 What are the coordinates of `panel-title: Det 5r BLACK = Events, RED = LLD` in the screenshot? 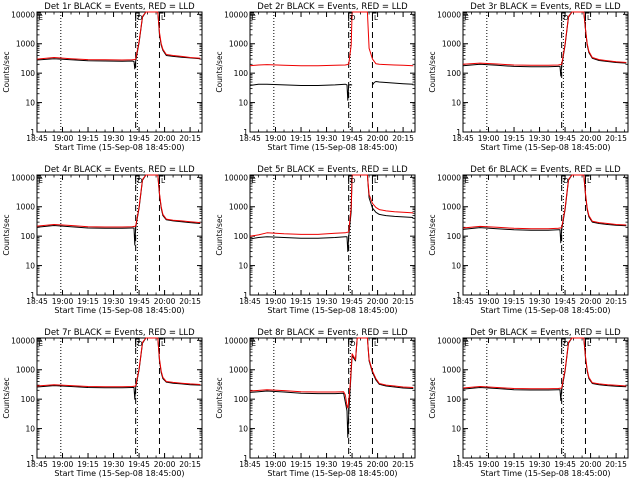 It's located at (332, 170).